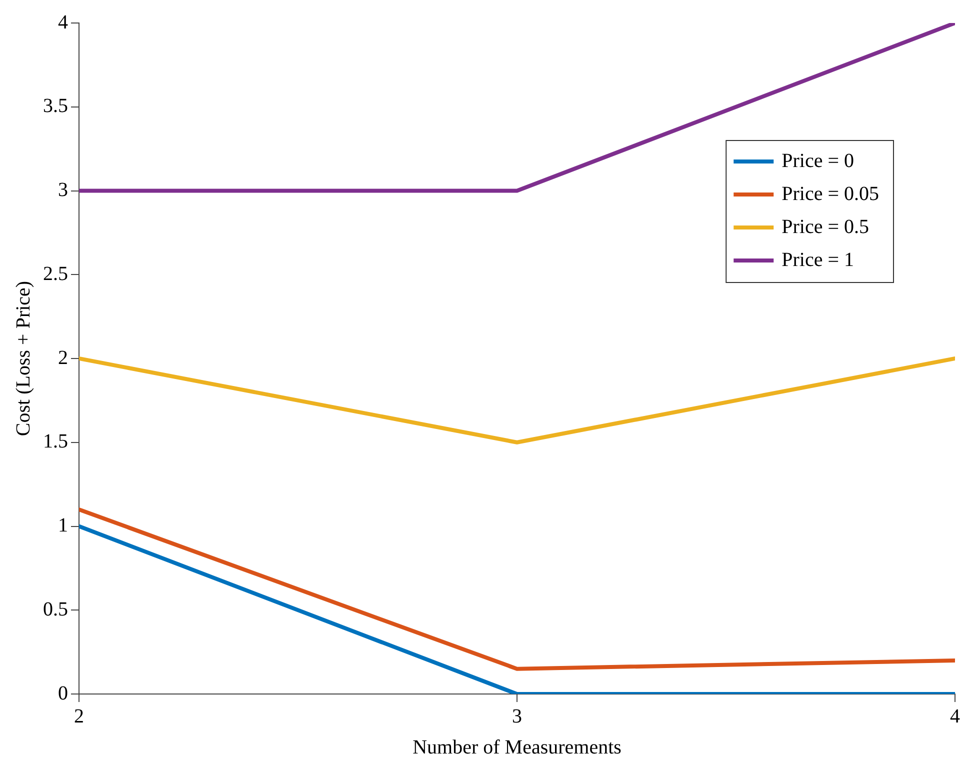  What do you see at coordinates (63, 525) in the screenshot?
I see `y-tick-label: 1` at bounding box center [63, 525].